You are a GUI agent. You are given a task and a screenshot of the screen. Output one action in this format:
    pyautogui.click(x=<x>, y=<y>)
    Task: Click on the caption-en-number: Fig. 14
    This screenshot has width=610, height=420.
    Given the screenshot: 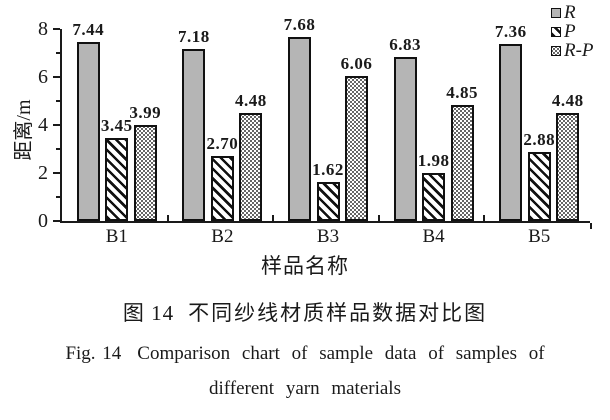 What is the action you would take?
    pyautogui.click(x=93, y=353)
    